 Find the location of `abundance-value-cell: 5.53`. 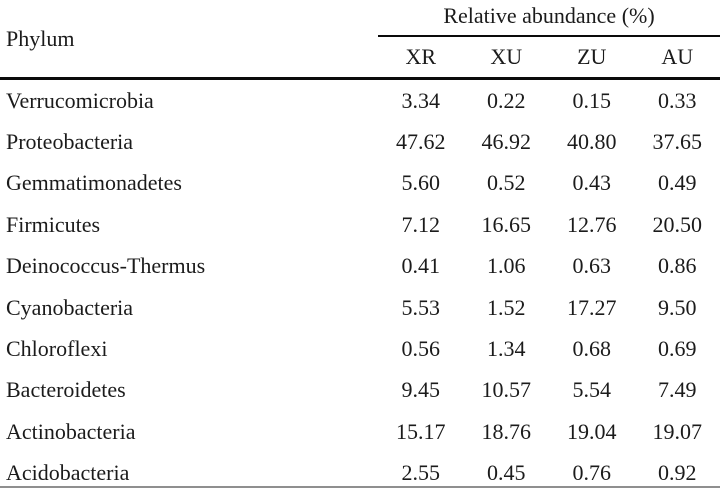

abundance-value-cell: 5.53 is located at coordinates (421, 307).